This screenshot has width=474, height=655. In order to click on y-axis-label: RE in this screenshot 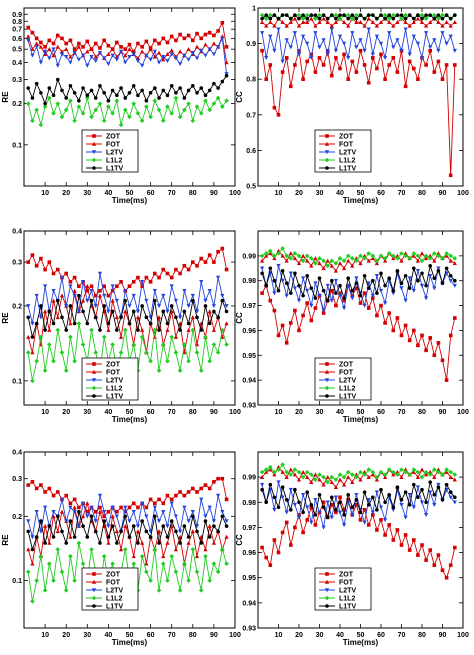, I will do `click(5, 318)`.